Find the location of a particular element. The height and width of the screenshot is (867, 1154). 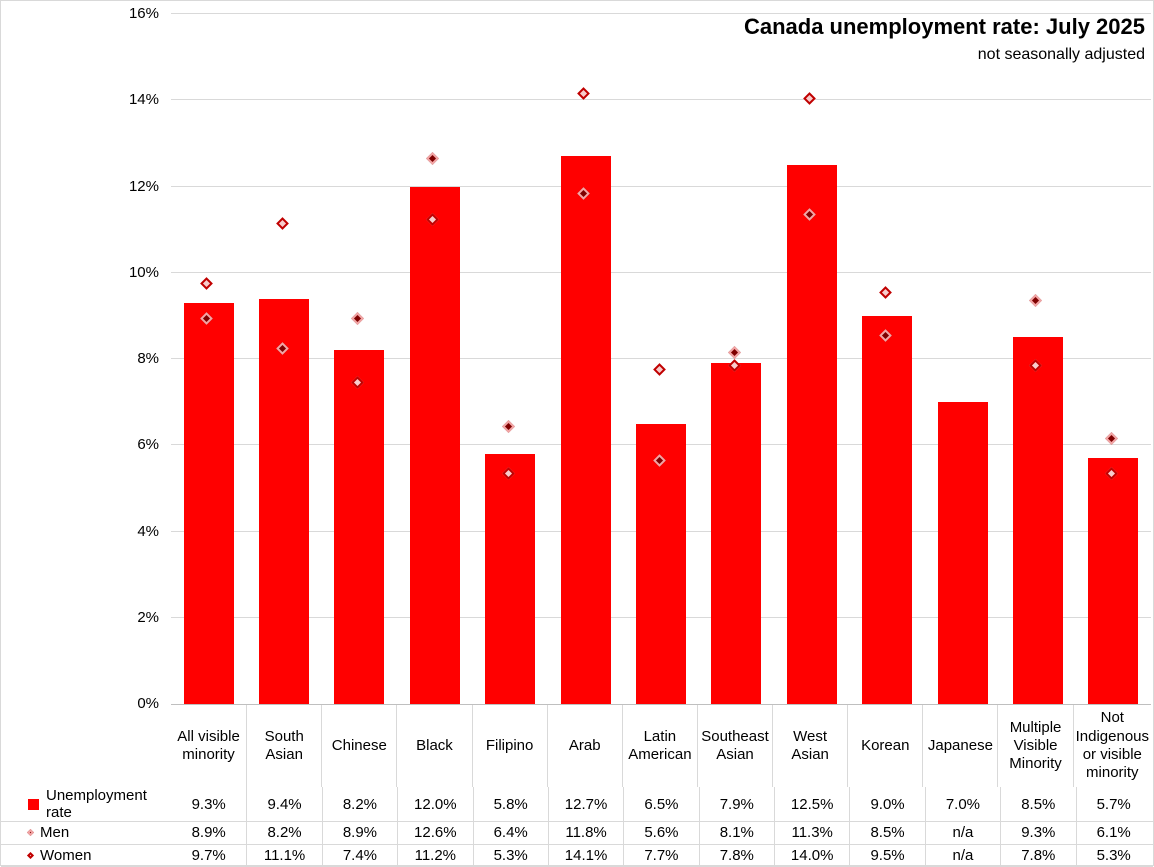

value-unemployment-rate-west-asian: 12.5% is located at coordinates (811, 804).